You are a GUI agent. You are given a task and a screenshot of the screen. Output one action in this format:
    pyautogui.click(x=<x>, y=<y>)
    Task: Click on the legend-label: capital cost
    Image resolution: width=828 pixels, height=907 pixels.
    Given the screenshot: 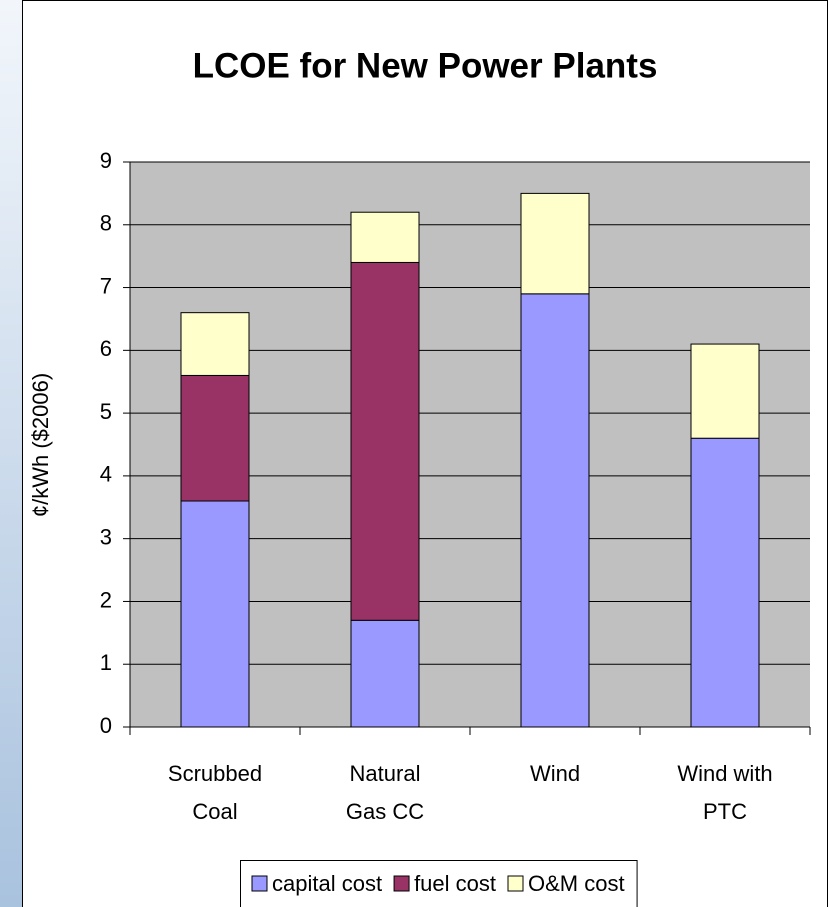 What is the action you would take?
    pyautogui.click(x=327, y=883)
    